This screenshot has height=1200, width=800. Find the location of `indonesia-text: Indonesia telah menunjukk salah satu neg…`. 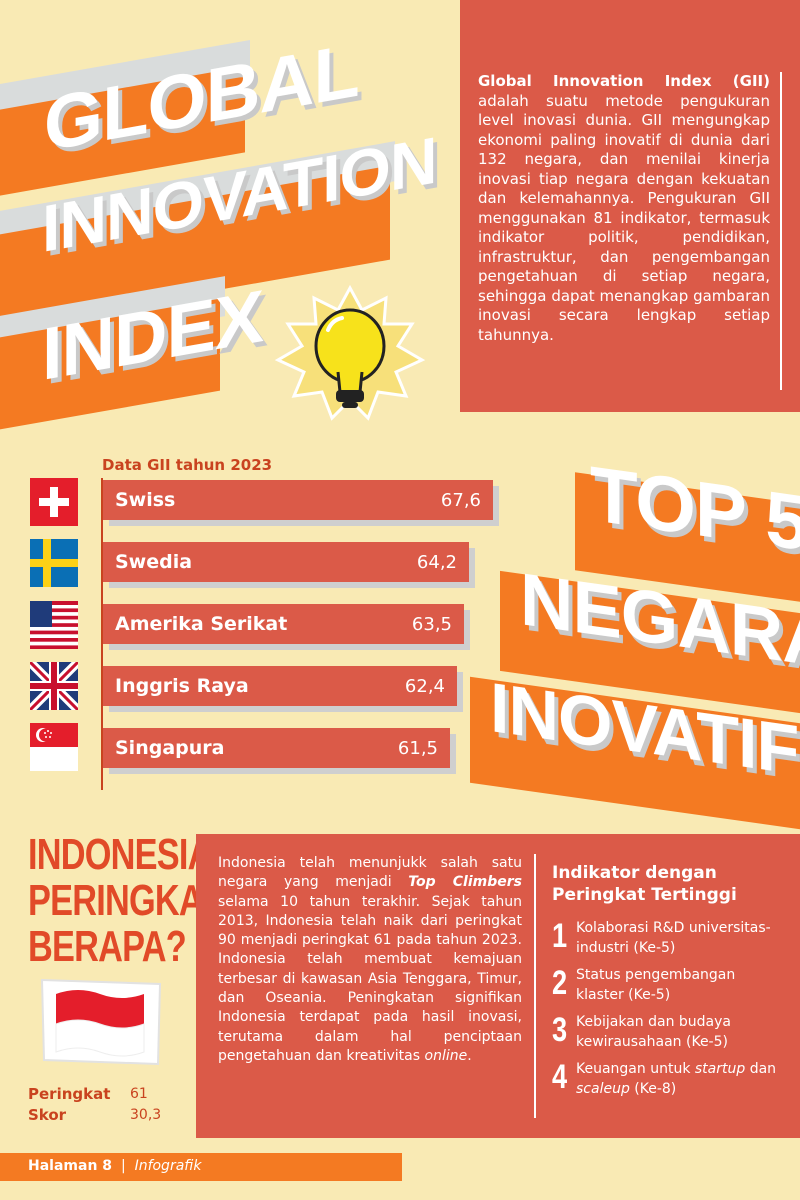

indonesia-text: Indonesia telah menunjukk salah satu neg… is located at coordinates (370, 960).